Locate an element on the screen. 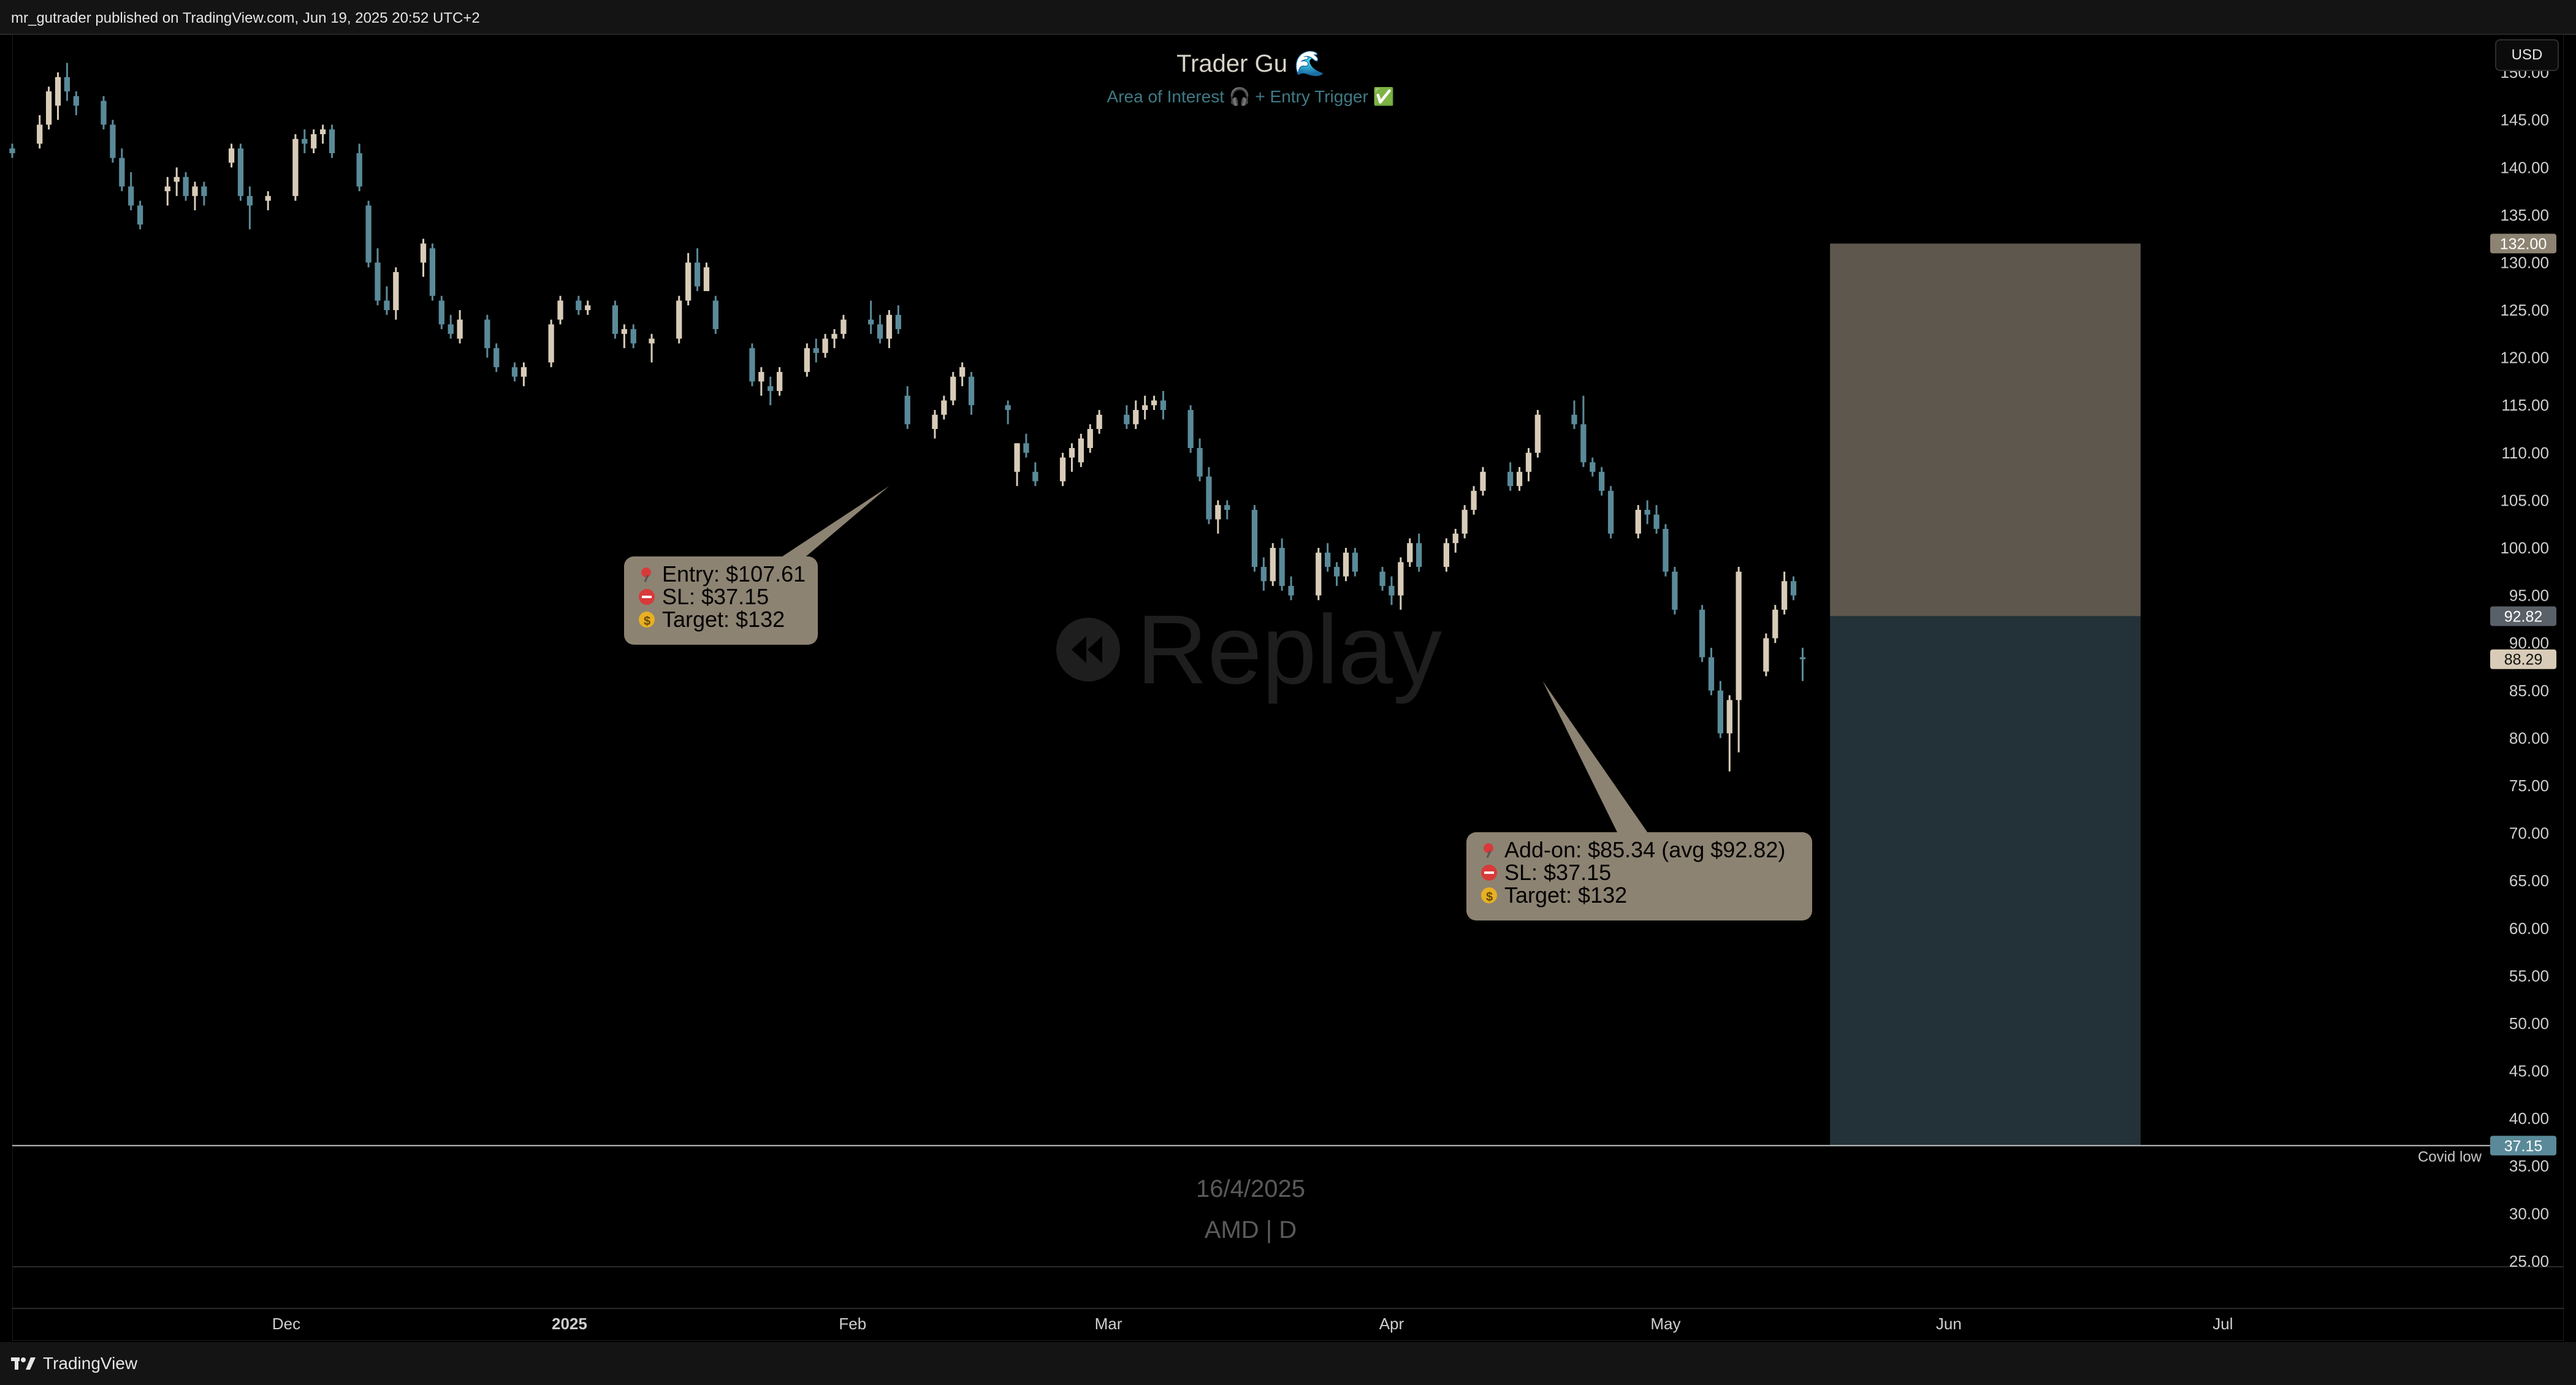  y-tick-label: 40.00 is located at coordinates (2529, 1119).